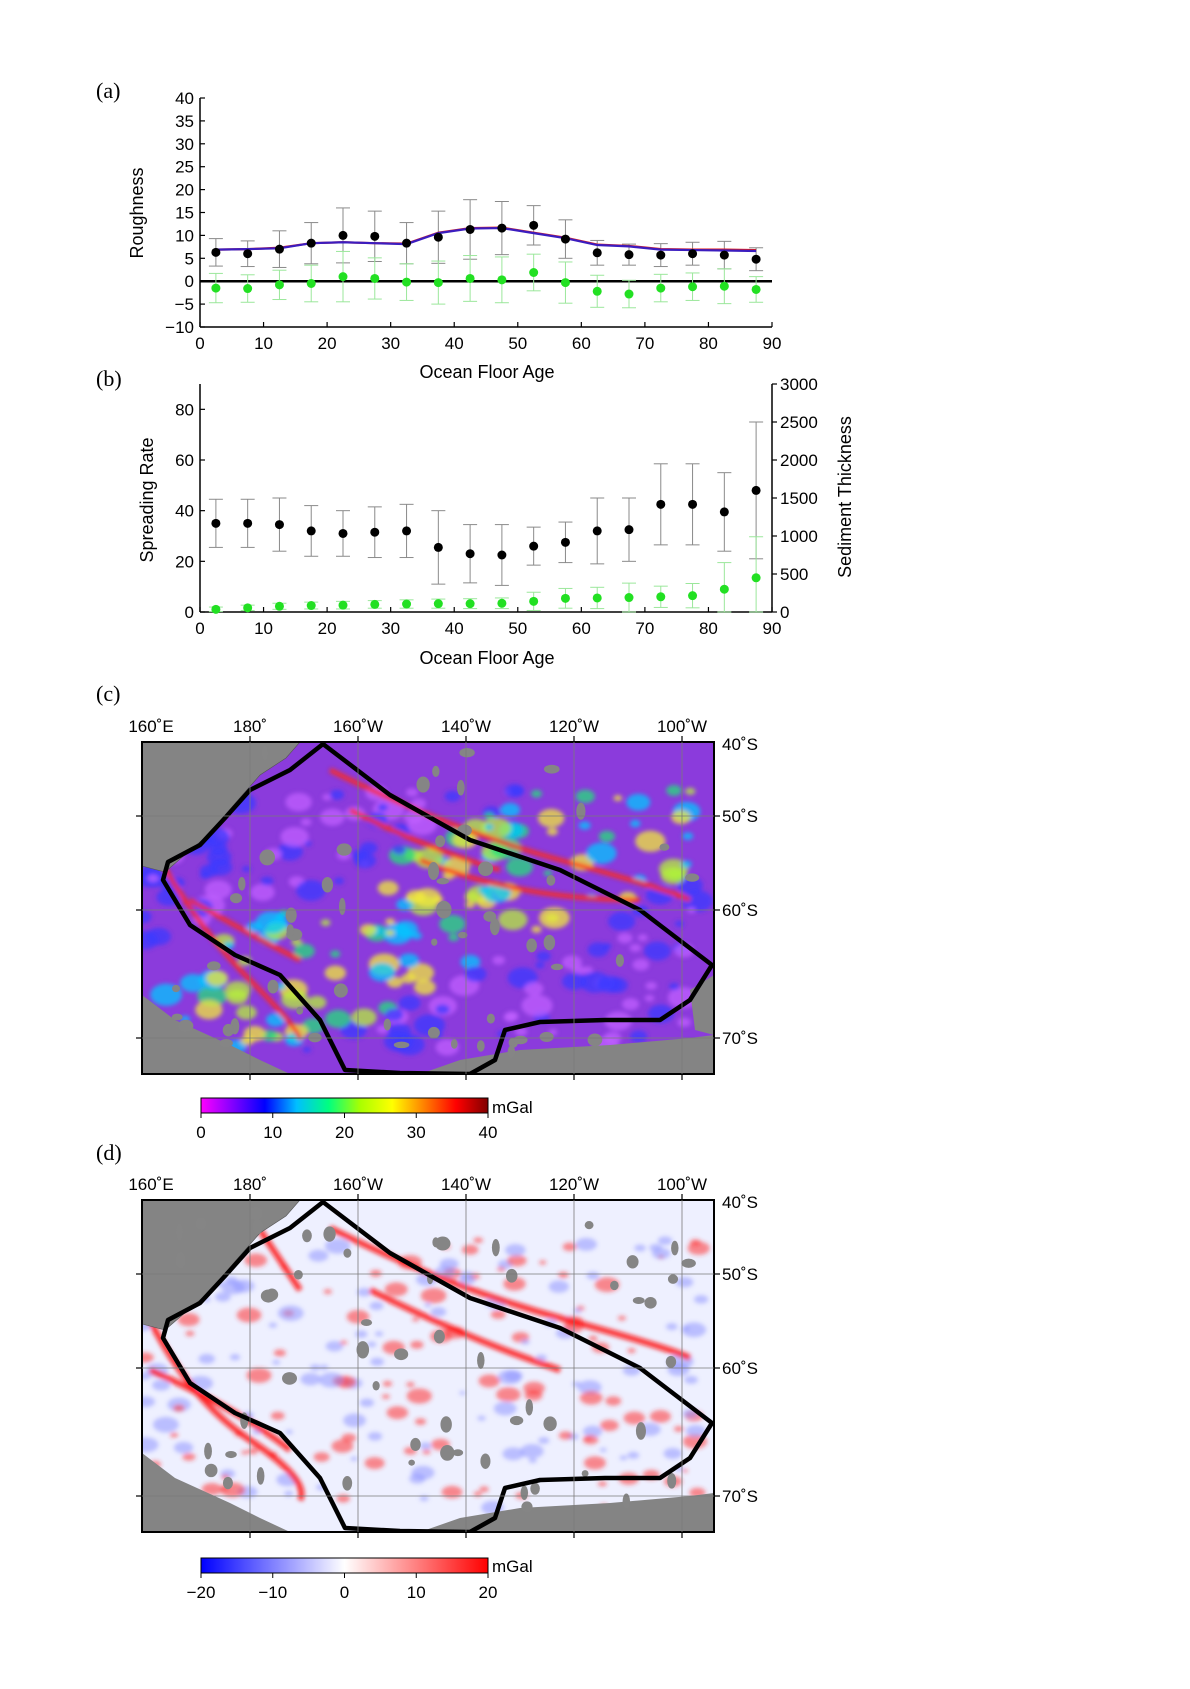  What do you see at coordinates (740, 1368) in the screenshot?
I see `map-lat-label: 60˚S` at bounding box center [740, 1368].